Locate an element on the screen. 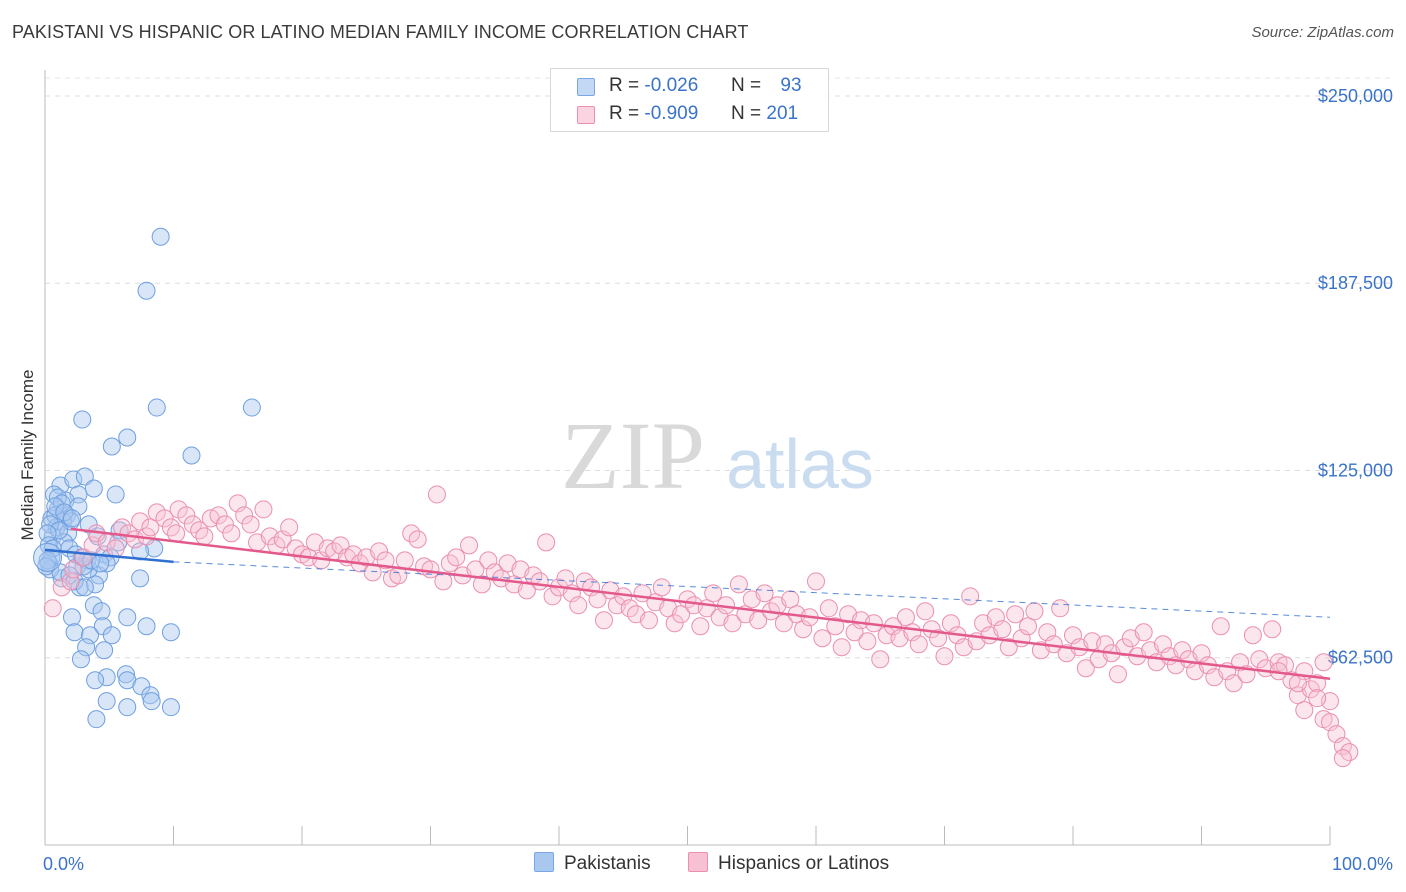 This screenshot has width=1406, height=892. legend-label-pakistanis: Pakistanis is located at coordinates (607, 863).